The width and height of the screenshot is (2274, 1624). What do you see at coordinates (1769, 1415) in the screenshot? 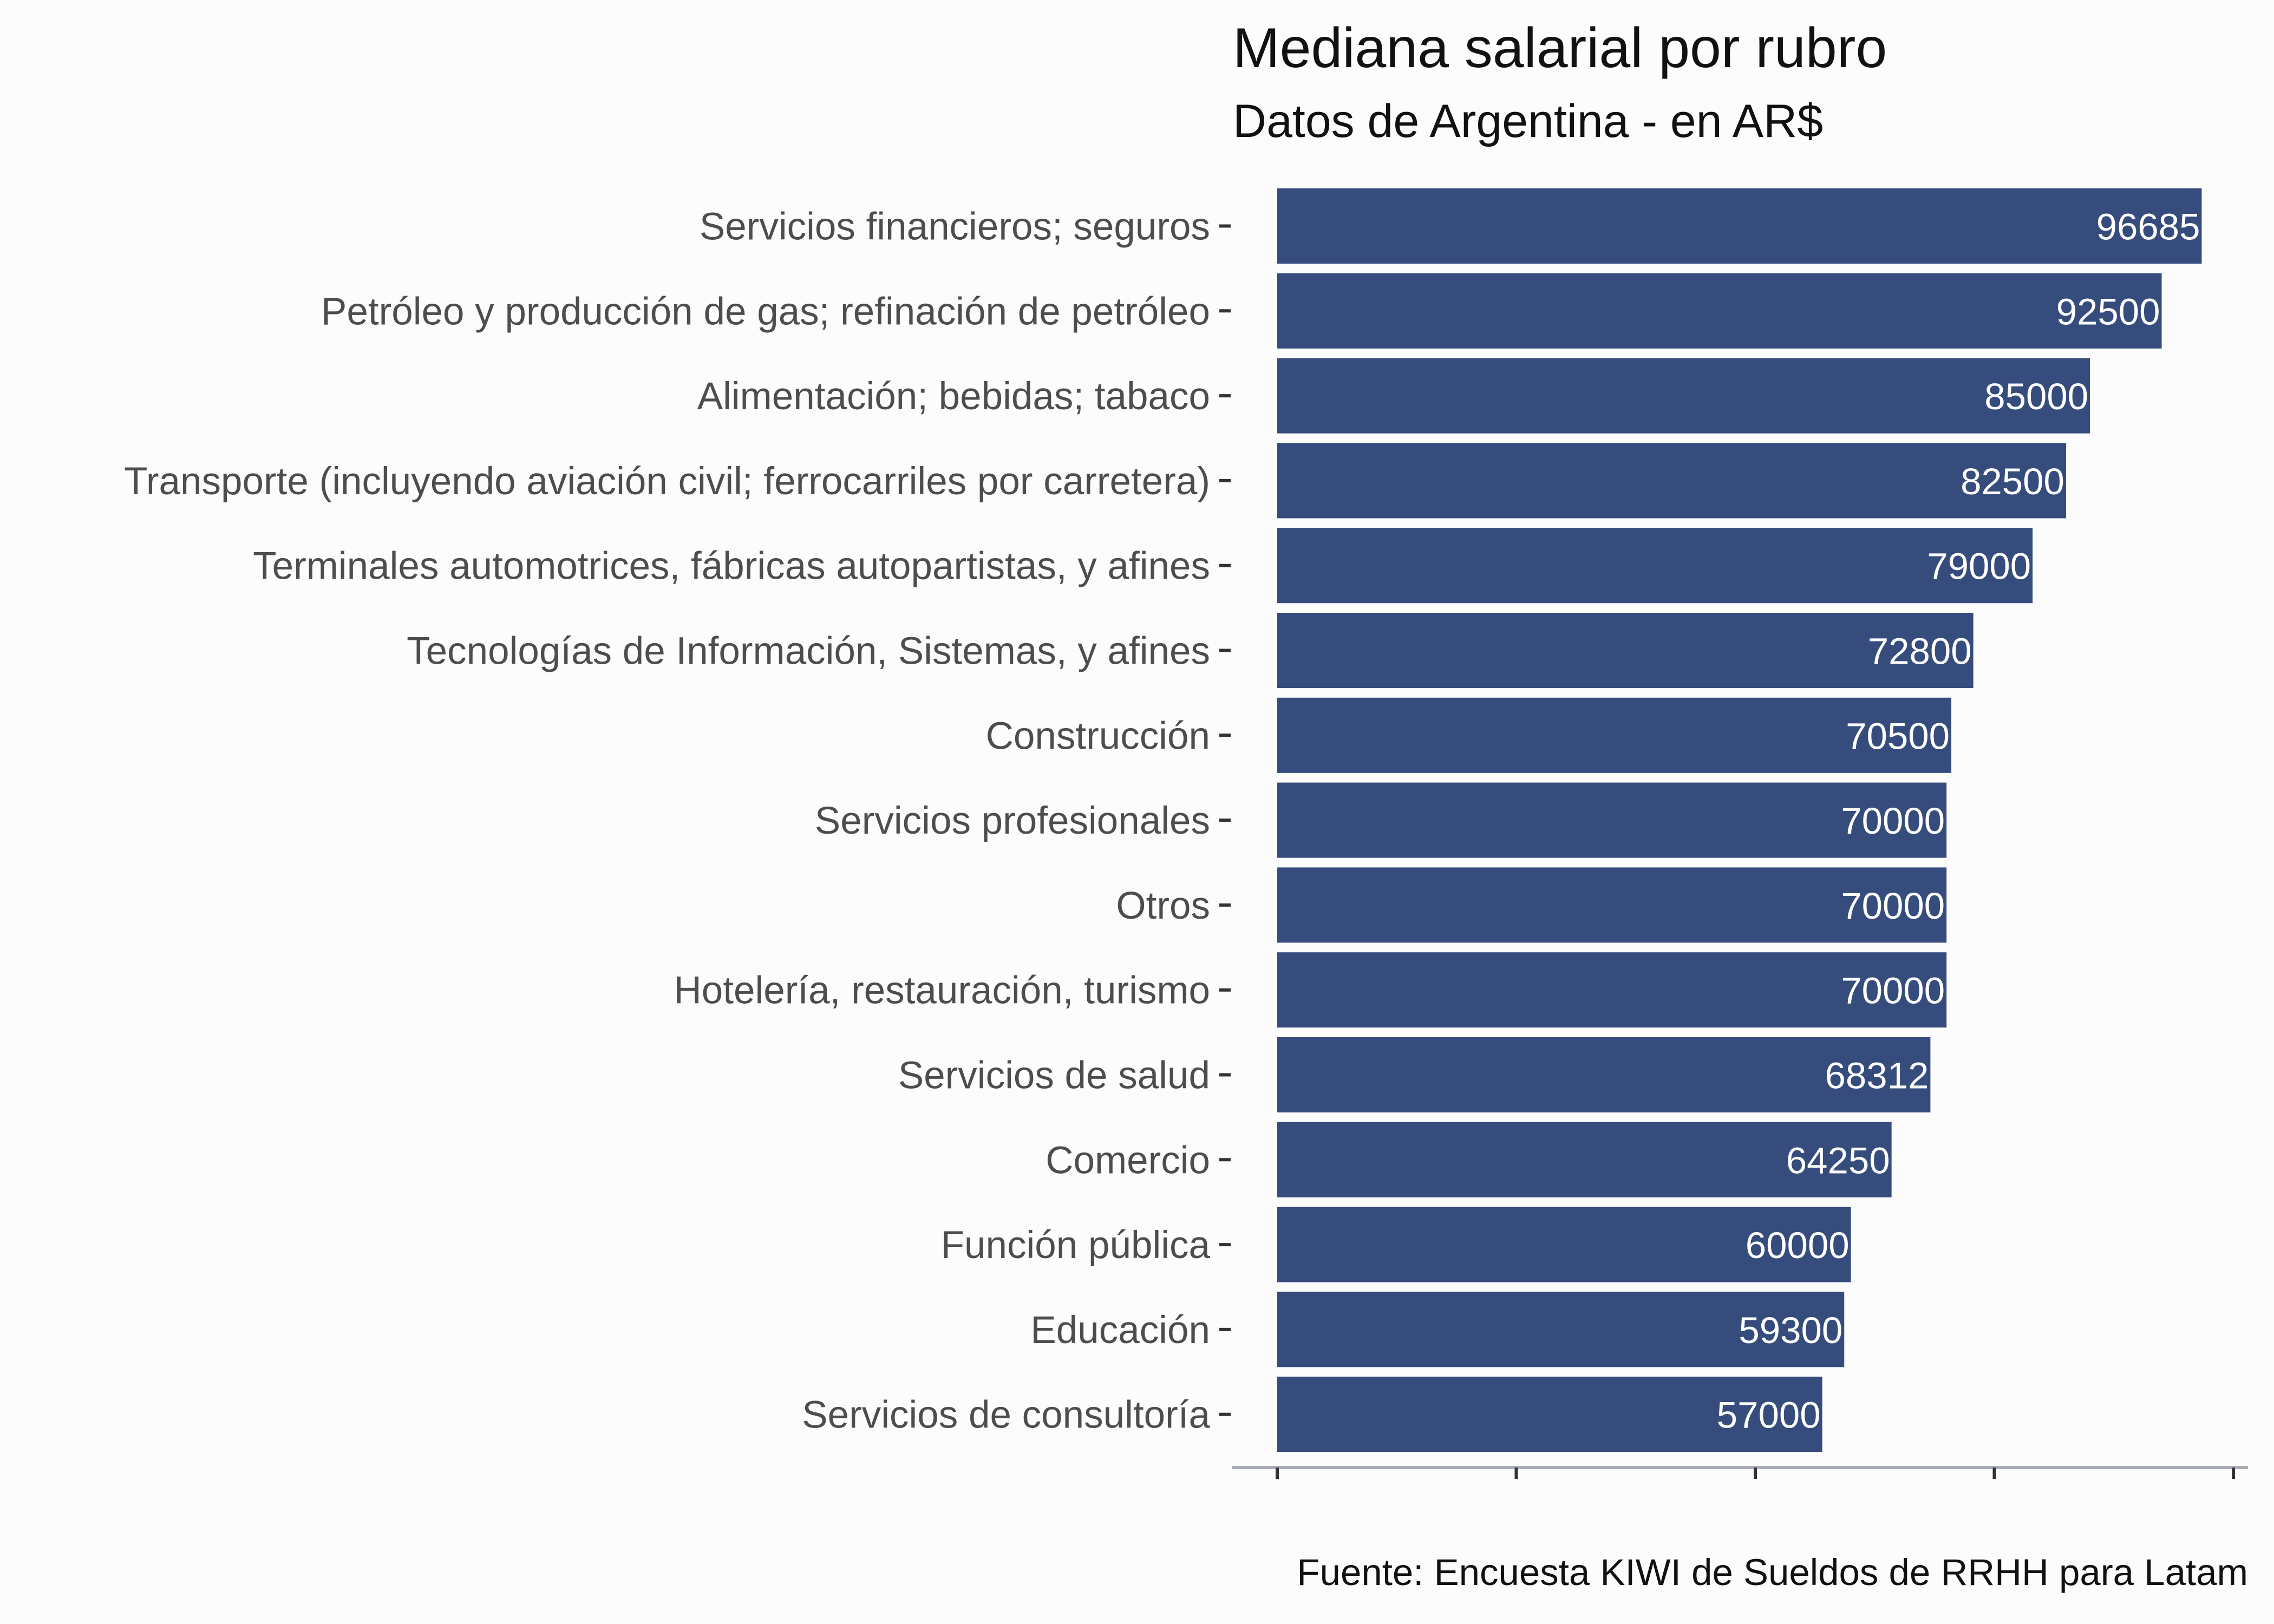
I see `data-label: 57000` at bounding box center [1769, 1415].